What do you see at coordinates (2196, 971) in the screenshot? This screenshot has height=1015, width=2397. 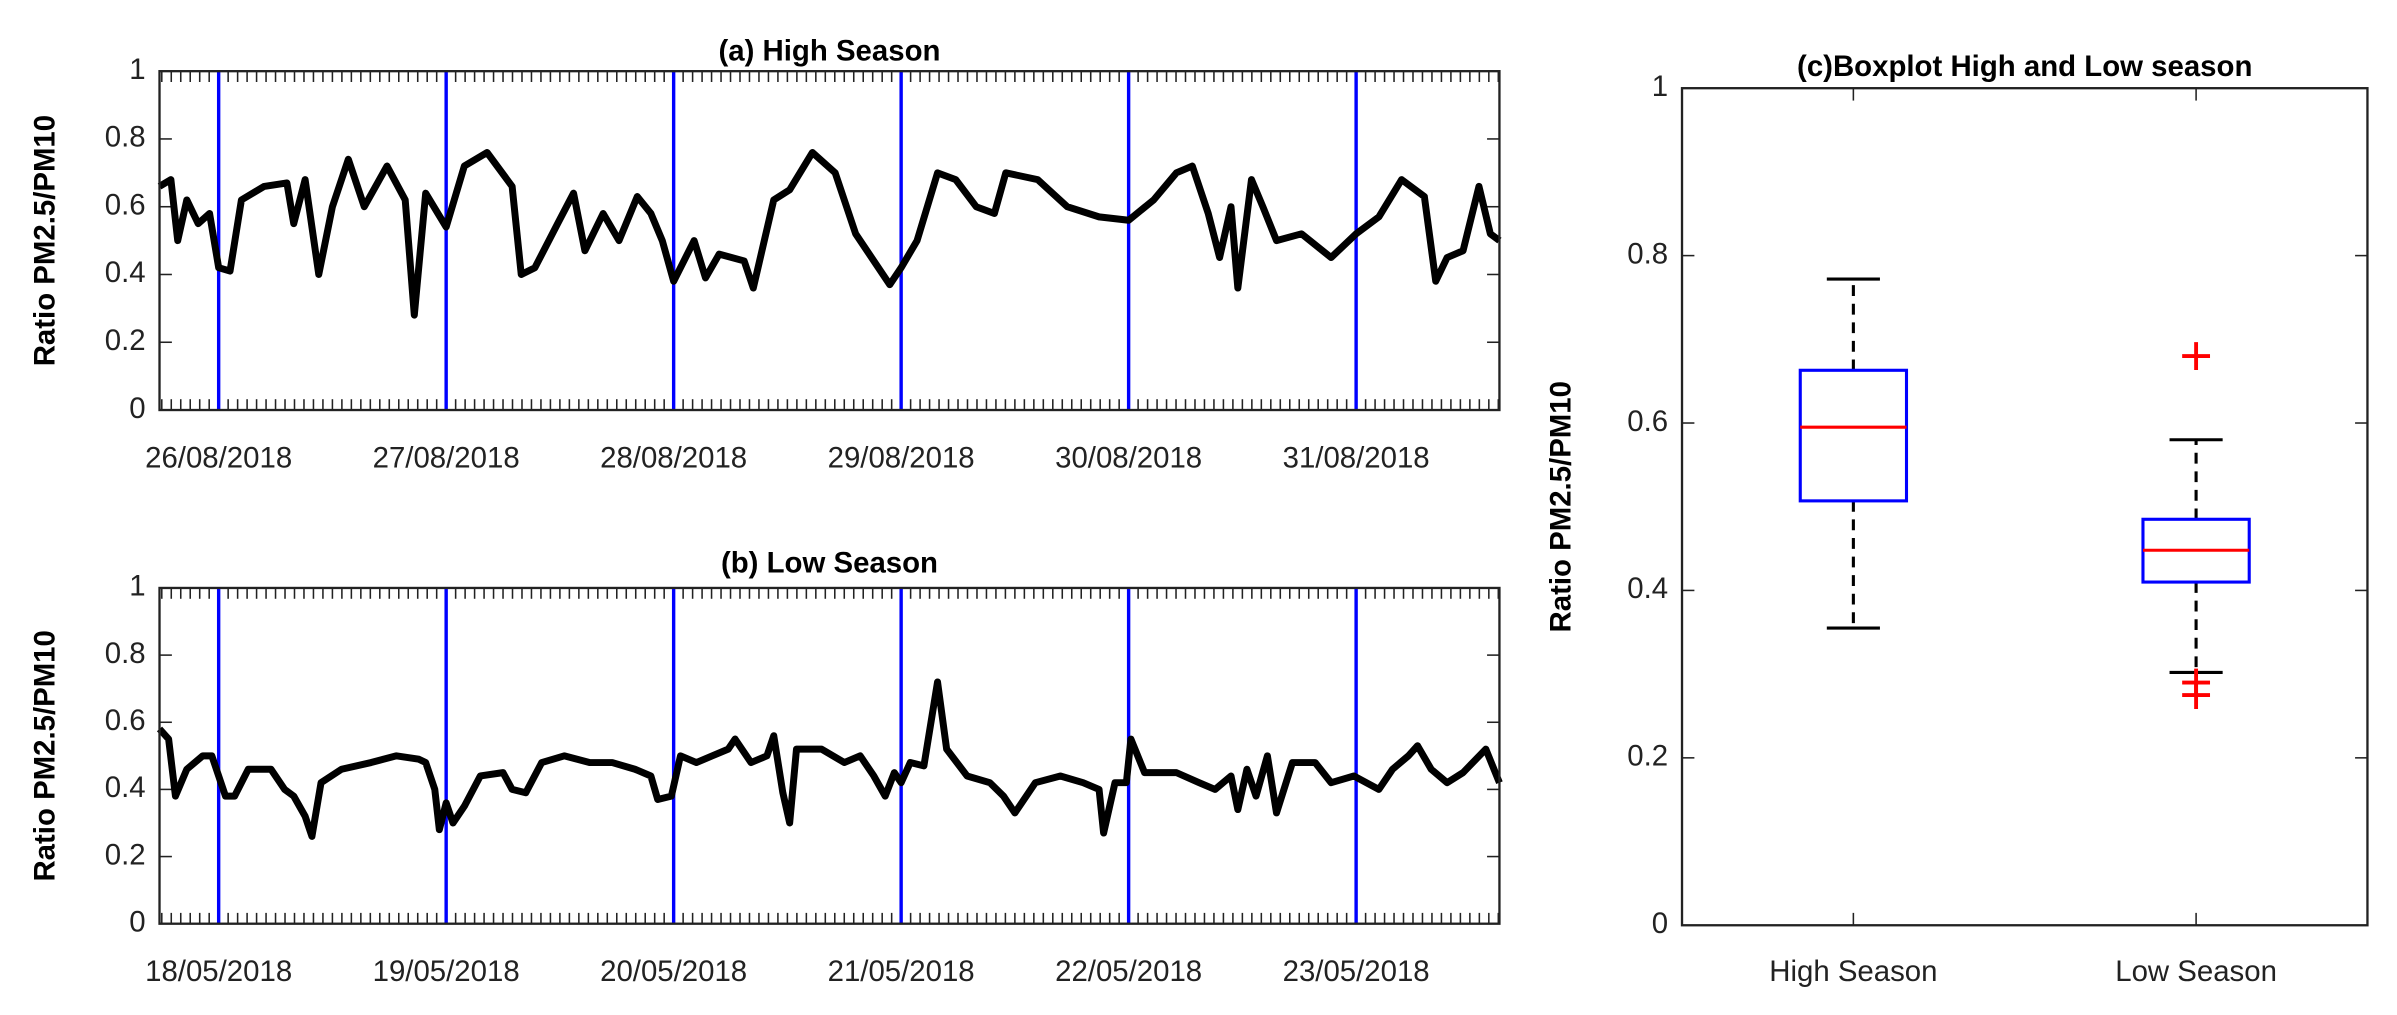 I see `x-tick-label: Low Season` at bounding box center [2196, 971].